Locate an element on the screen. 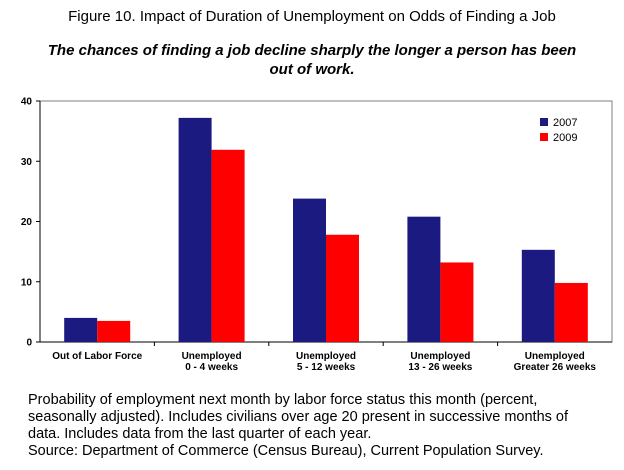 This screenshot has height=470, width=624. y-tick-label: 20 is located at coordinates (27, 222).